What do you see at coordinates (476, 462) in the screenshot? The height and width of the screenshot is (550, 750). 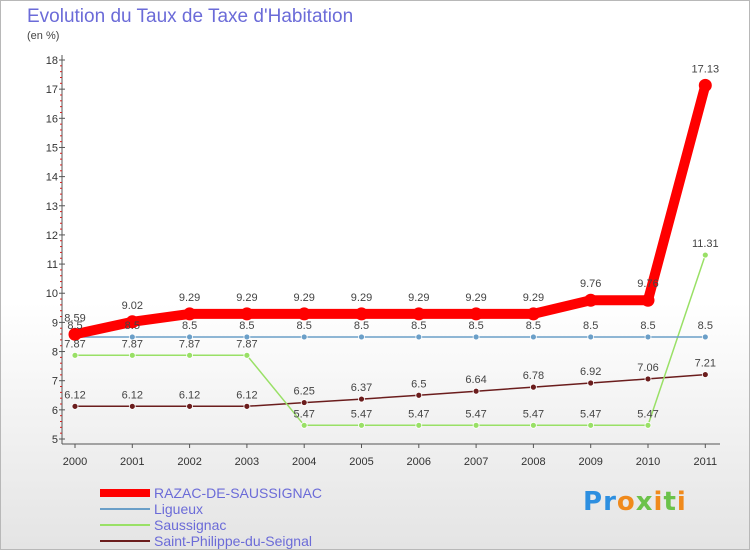 I see `x-tick-label: 2007` at bounding box center [476, 462].